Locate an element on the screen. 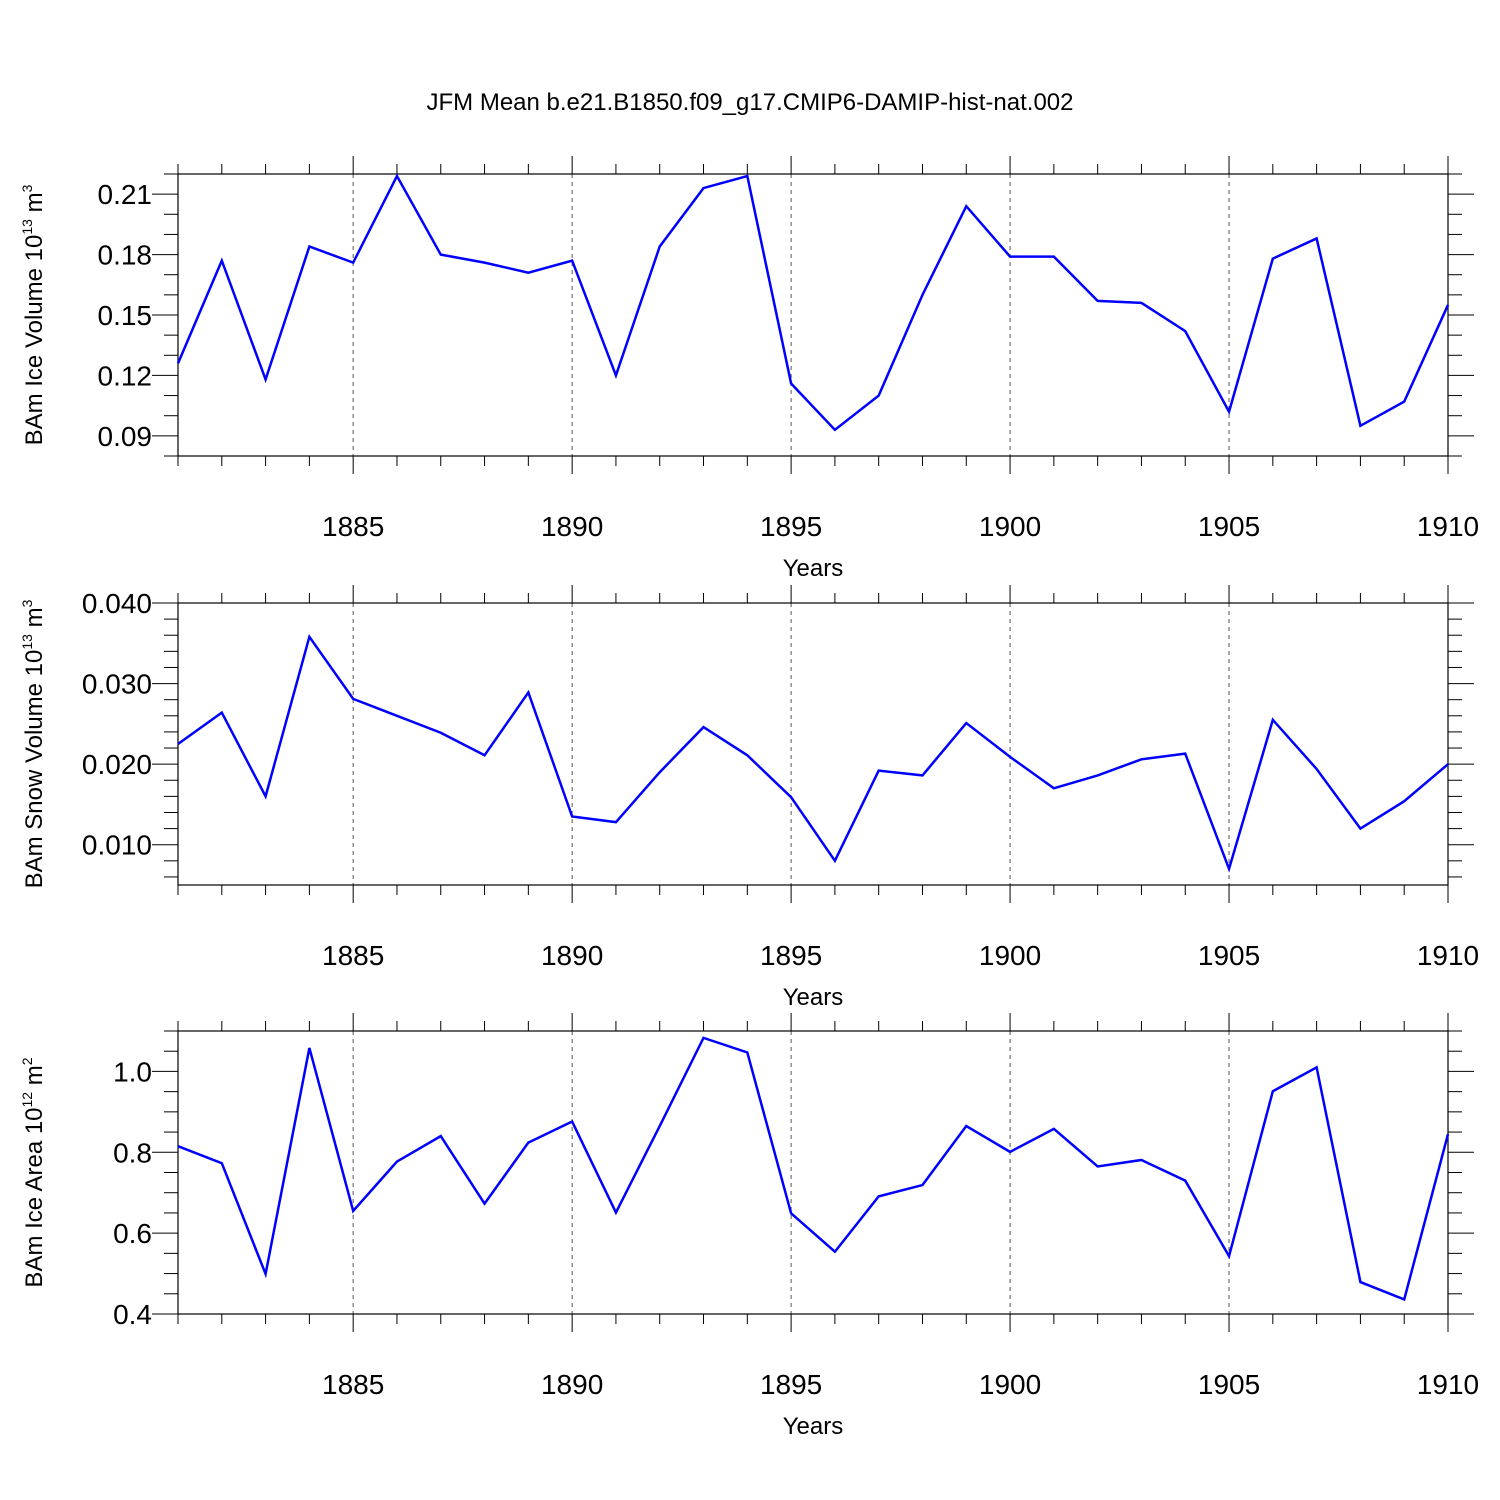  p3-x-axis-title: Years is located at coordinates (813, 1426).